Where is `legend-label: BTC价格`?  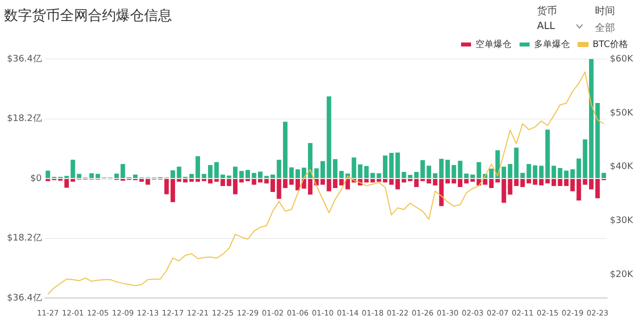
legend-label: BTC价格 is located at coordinates (610, 44).